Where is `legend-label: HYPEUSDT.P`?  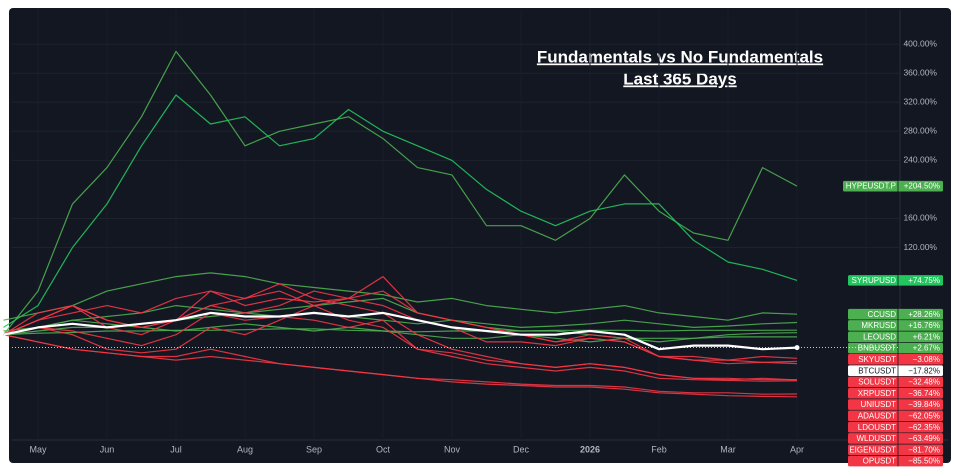 legend-label: HYPEUSDT.P is located at coordinates (871, 186).